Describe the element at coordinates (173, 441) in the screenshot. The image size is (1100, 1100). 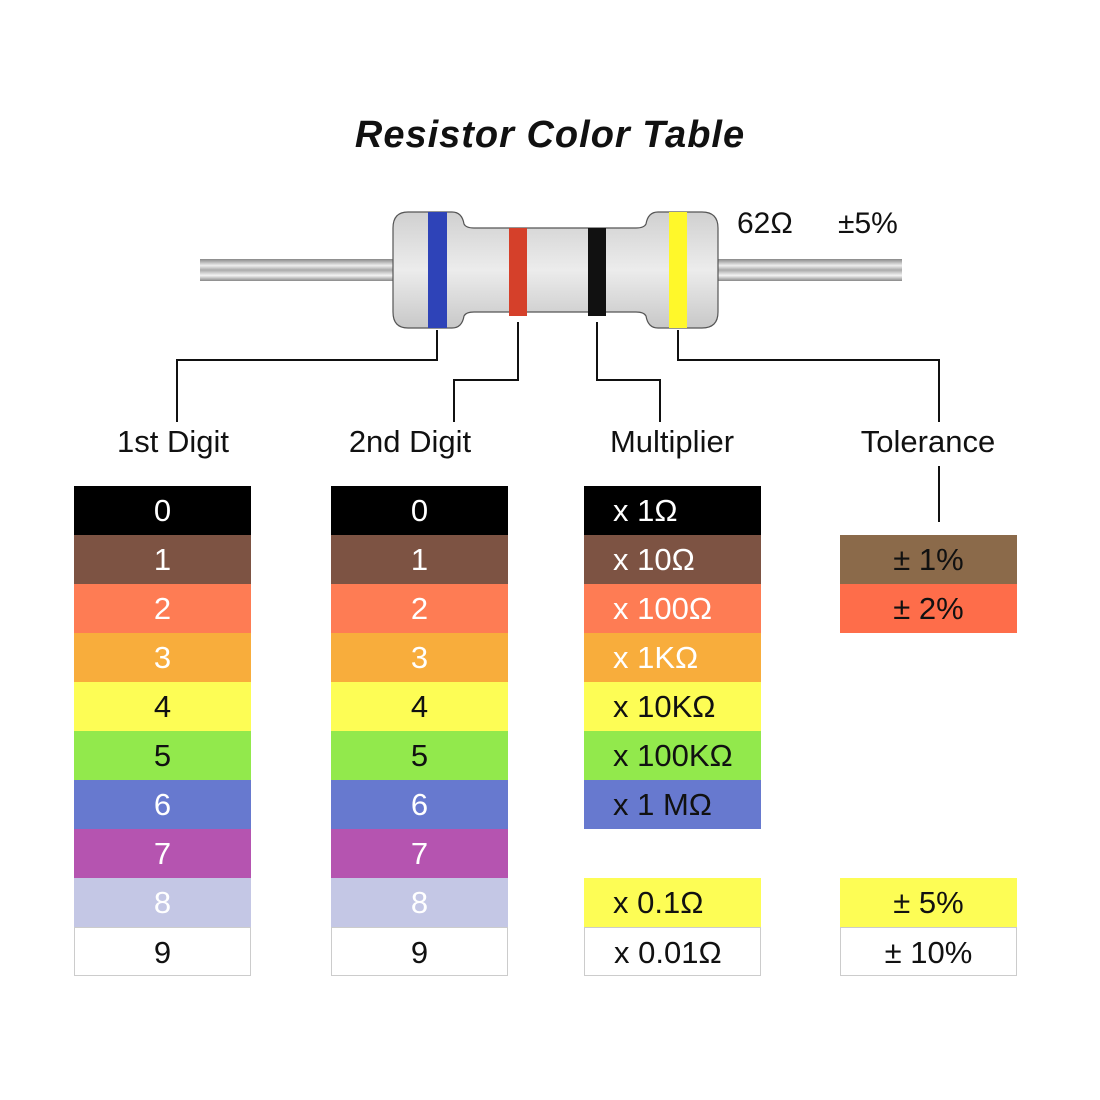
I see `header-1st-digit: 1st Digit` at that location.